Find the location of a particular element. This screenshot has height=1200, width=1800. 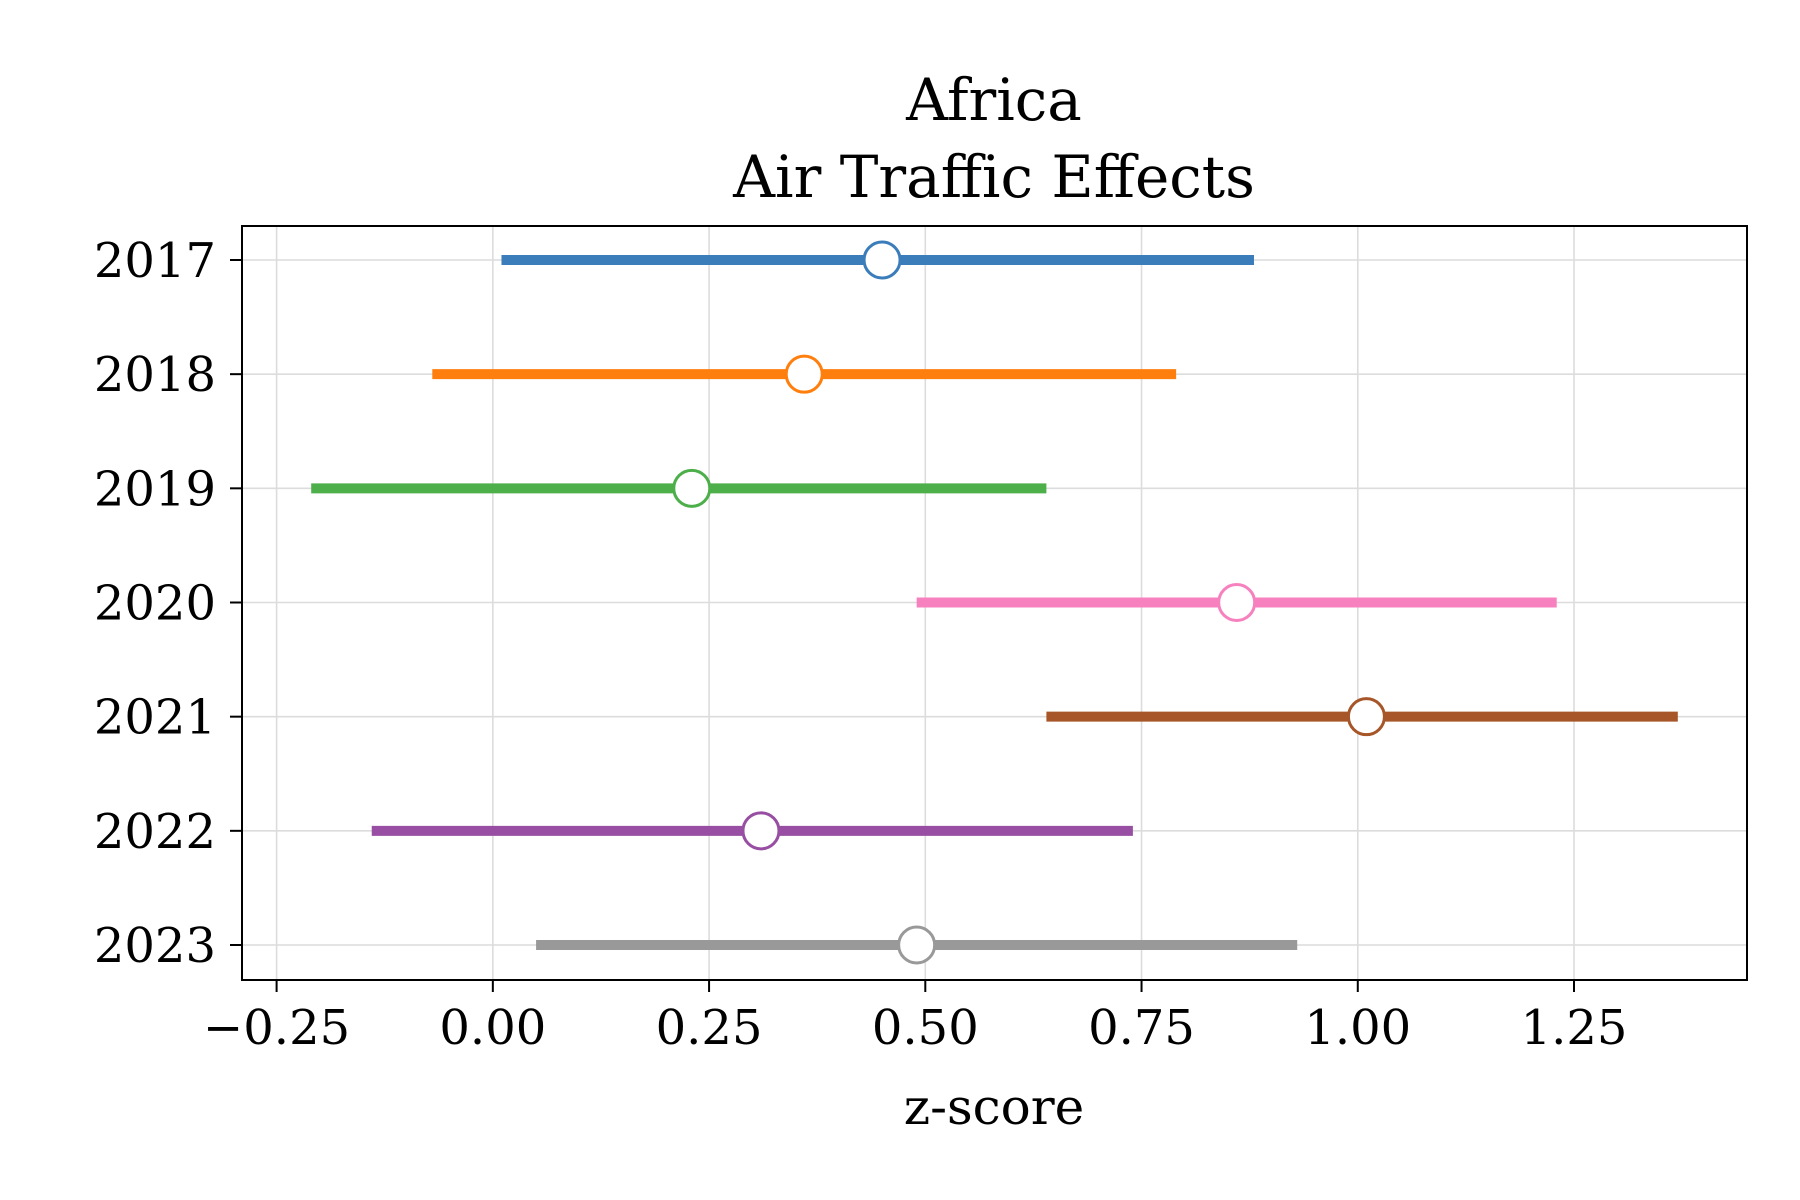

estimate-point-2022 is located at coordinates (761, 831).